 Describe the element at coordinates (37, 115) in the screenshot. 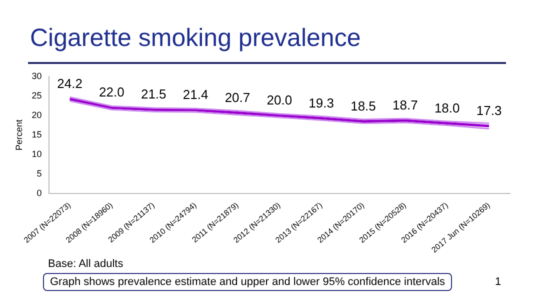

I see `y-tick-label: 20` at that location.